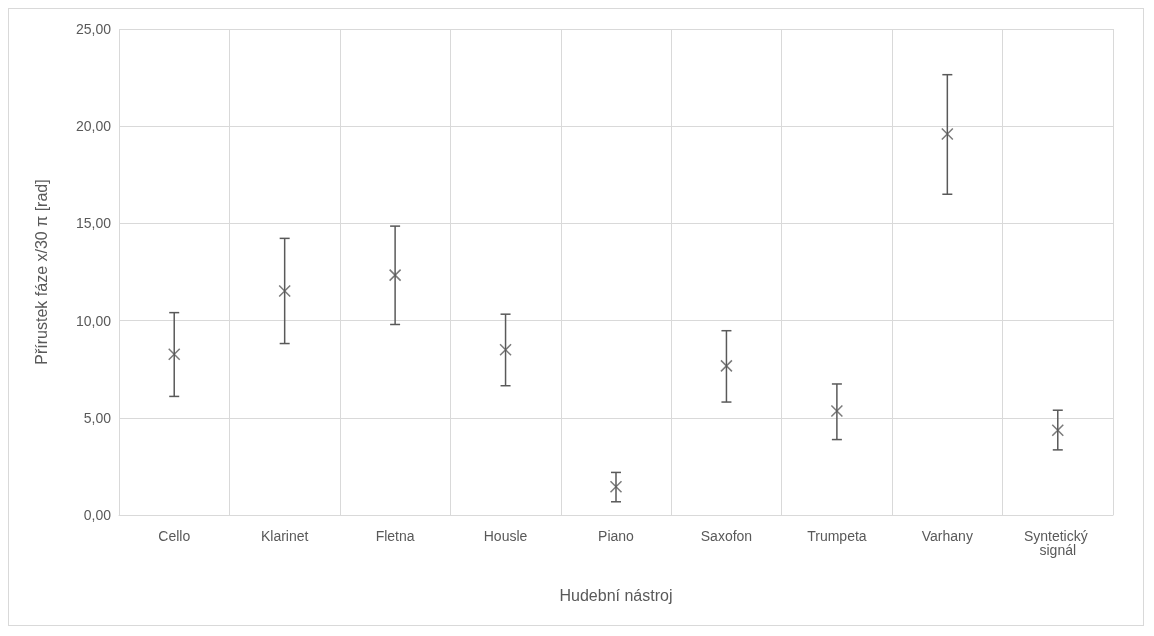  I want to click on x-tick-label: Klarinet, so click(284, 536).